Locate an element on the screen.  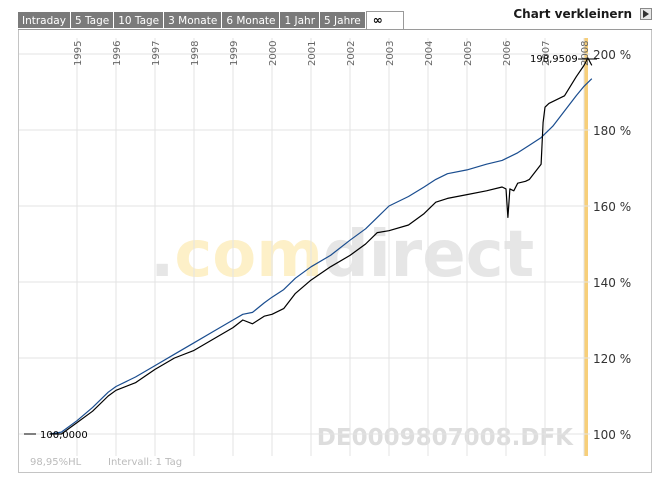
x-tick-label: 2000 is located at coordinates (273, 53).